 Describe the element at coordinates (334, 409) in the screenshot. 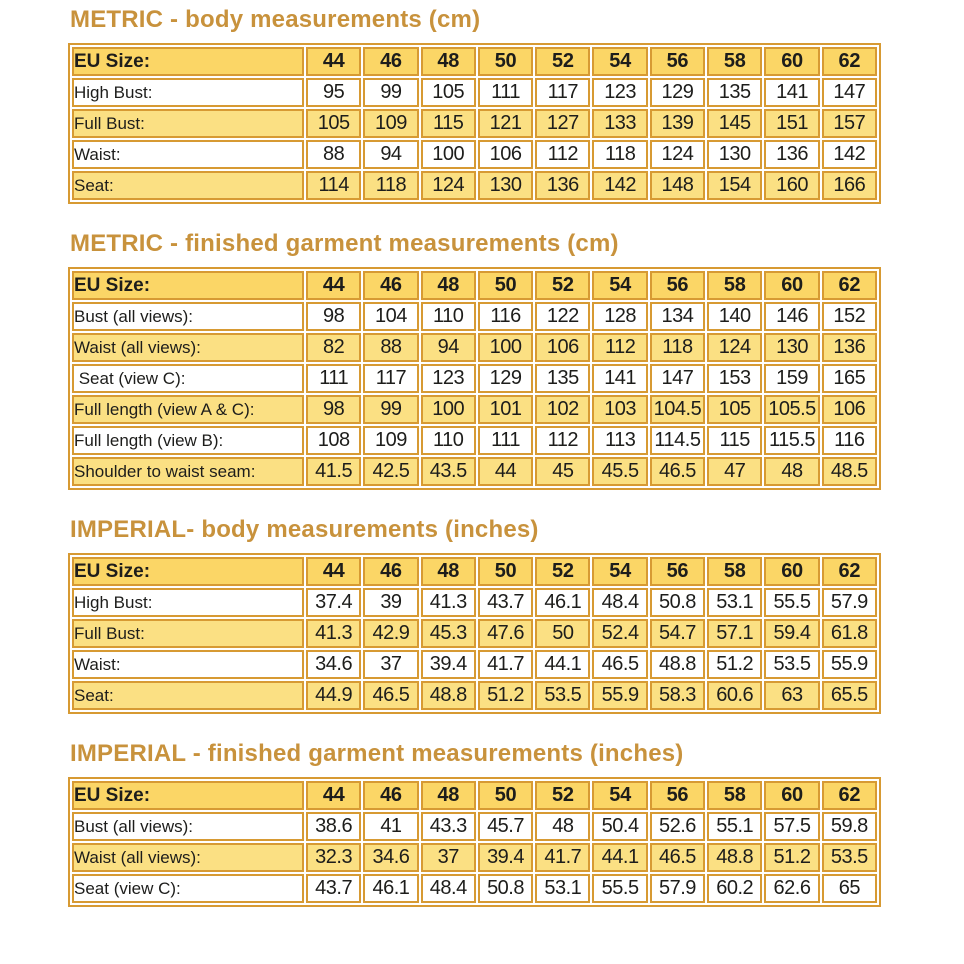

I see `measurement-value: 98` at that location.